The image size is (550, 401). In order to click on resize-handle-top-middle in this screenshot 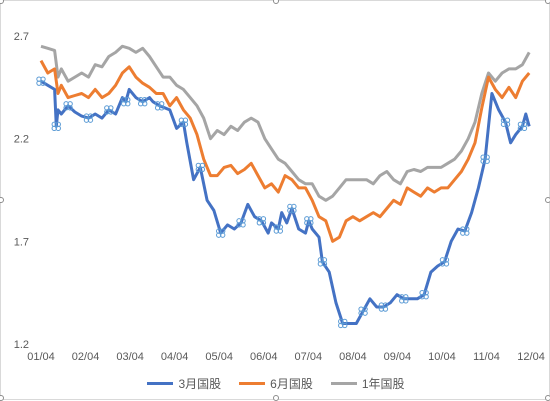, I will do `click(276, 2)`.